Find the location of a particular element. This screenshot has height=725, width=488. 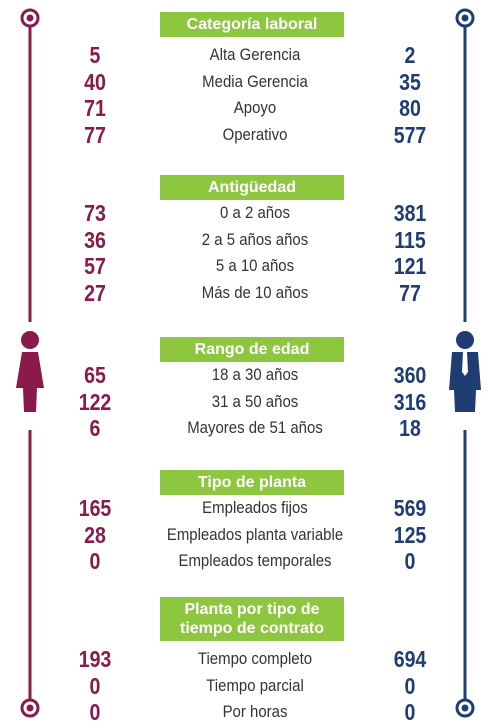

row-label: 31 a 50 años is located at coordinates (255, 401).